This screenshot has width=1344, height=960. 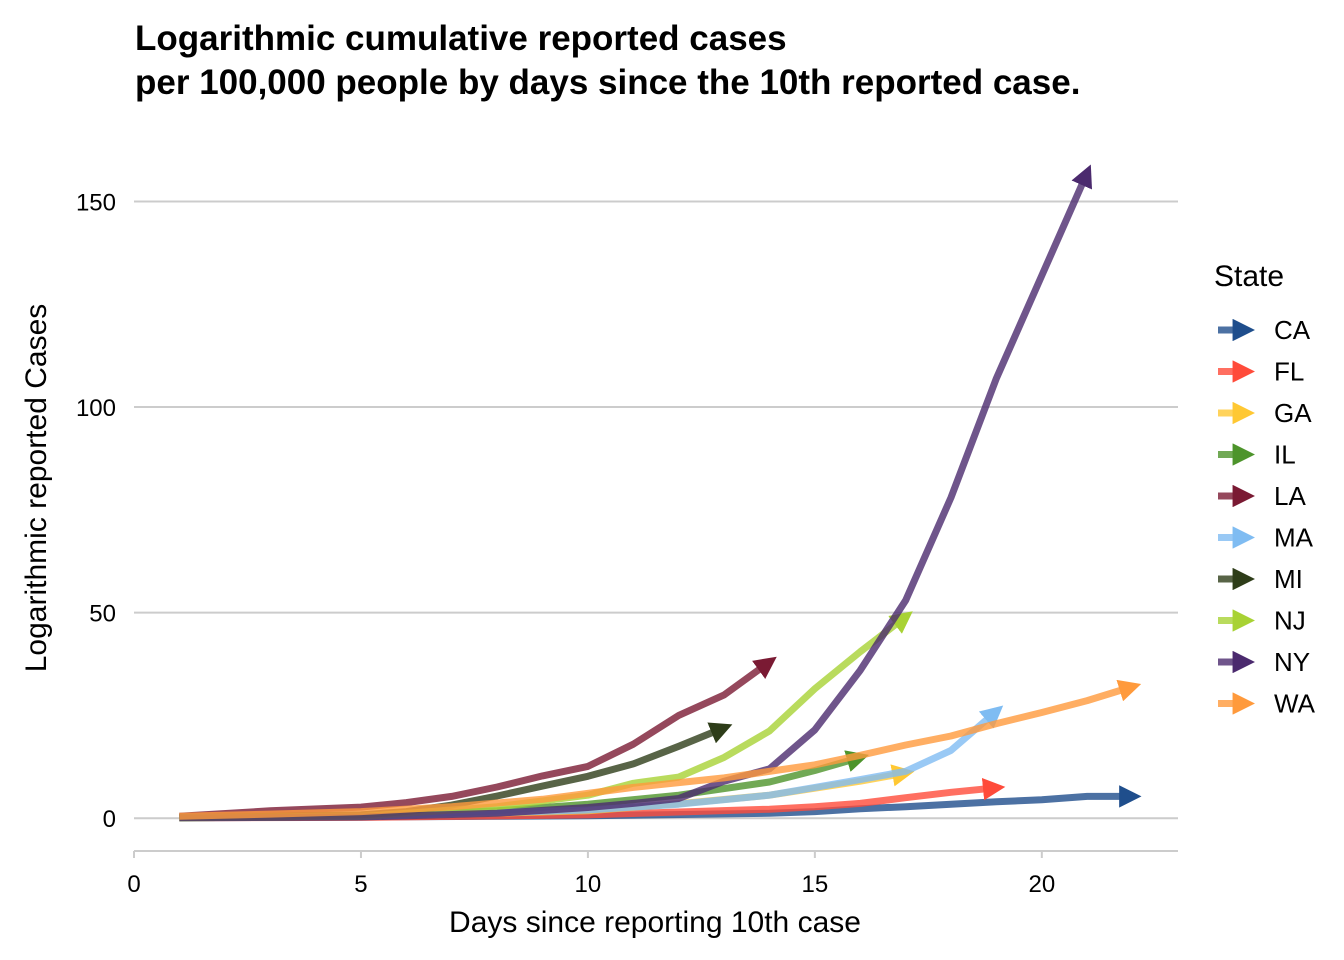 I want to click on legend-label-il: IL, so click(x=1285, y=455).